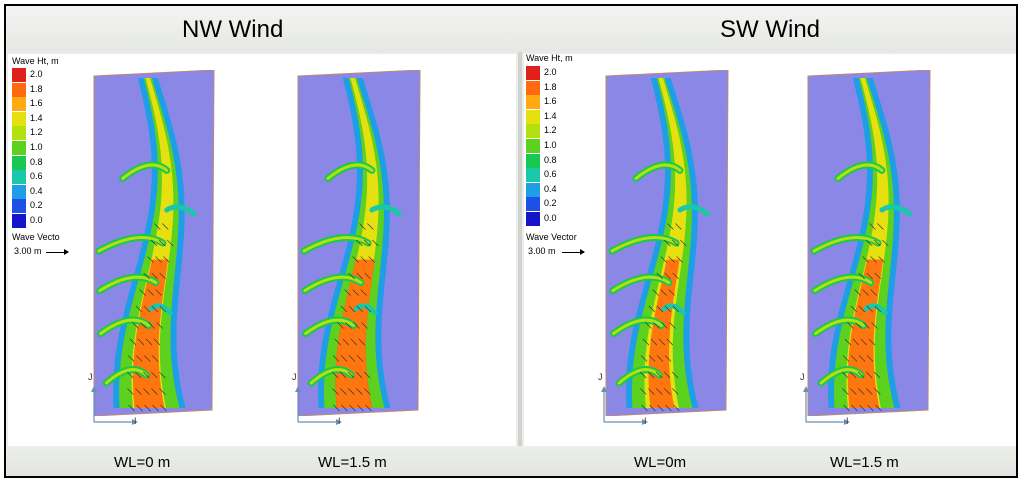 The width and height of the screenshot is (1024, 485). I want to click on vector-legend-title: Wave Vecto, so click(36, 237).